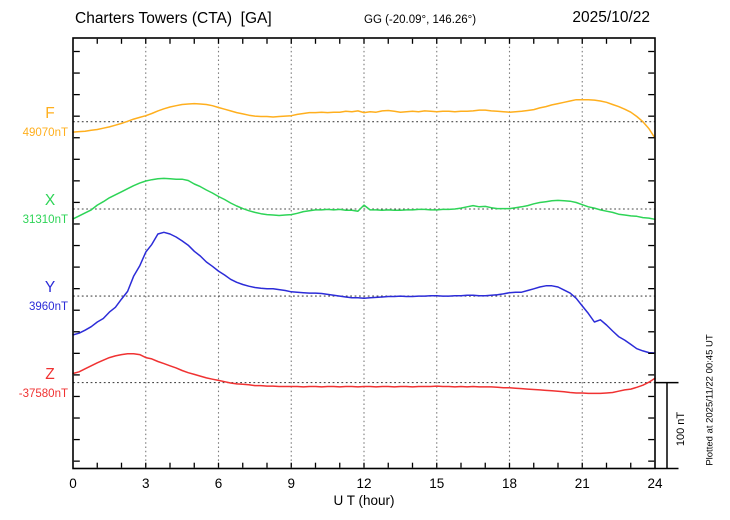 The width and height of the screenshot is (730, 520). What do you see at coordinates (218, 483) in the screenshot?
I see `x-tick-label-6: 6` at bounding box center [218, 483].